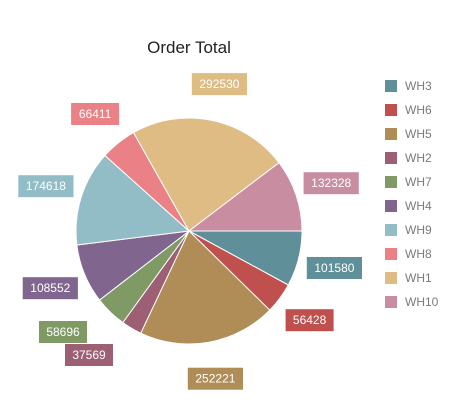 Image resolution: width=451 pixels, height=405 pixels. I want to click on data-label-text: 101580, so click(334, 268).